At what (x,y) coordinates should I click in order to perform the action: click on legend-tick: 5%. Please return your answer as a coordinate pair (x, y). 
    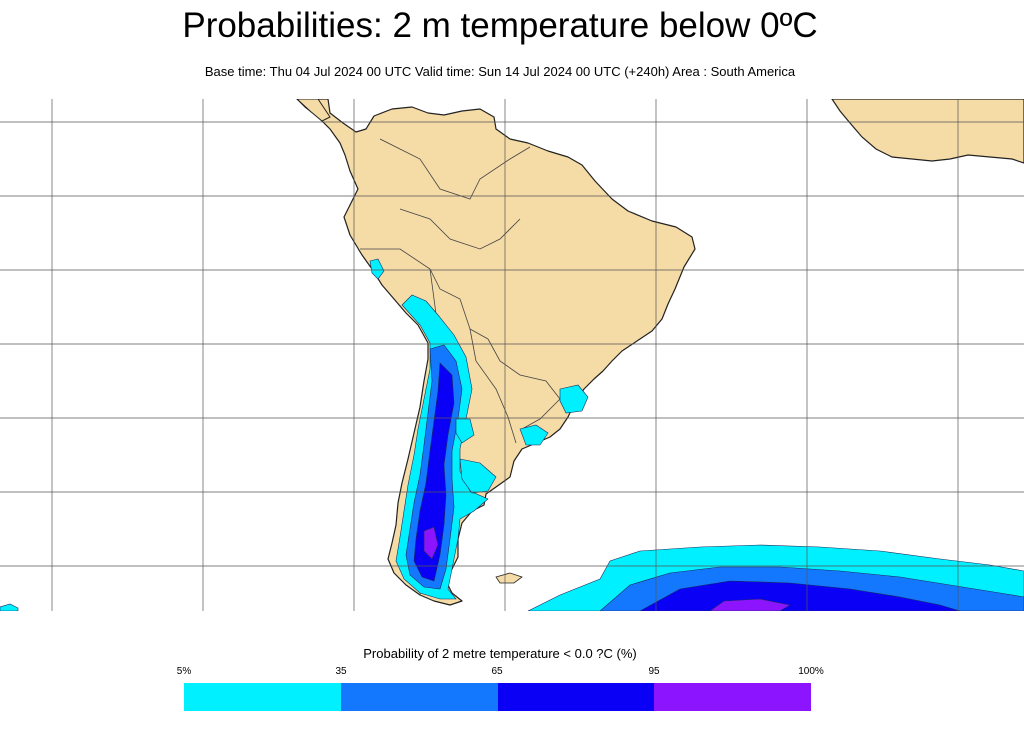
    Looking at the image, I should click on (184, 671).